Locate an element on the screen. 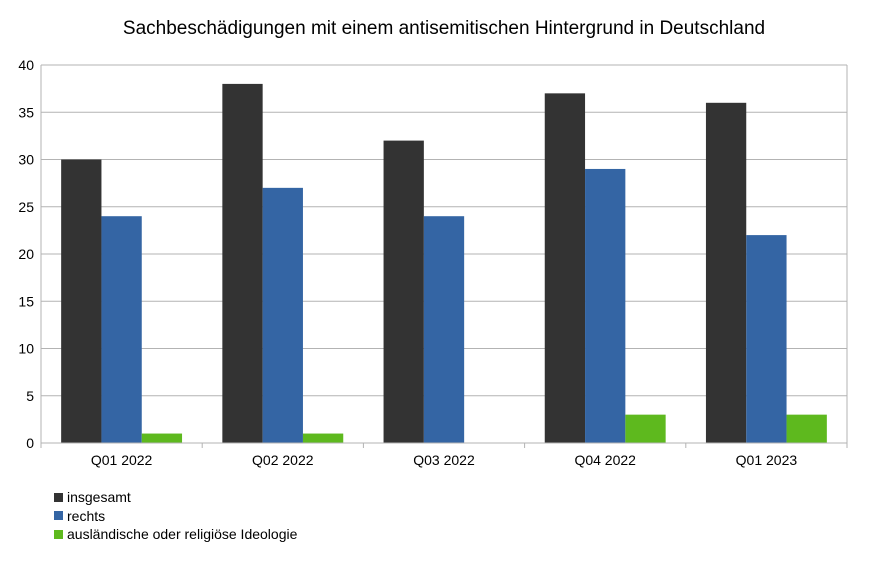 Image resolution: width=888 pixels, height=563 pixels. legend-item-rechts: rechts is located at coordinates (175, 516).